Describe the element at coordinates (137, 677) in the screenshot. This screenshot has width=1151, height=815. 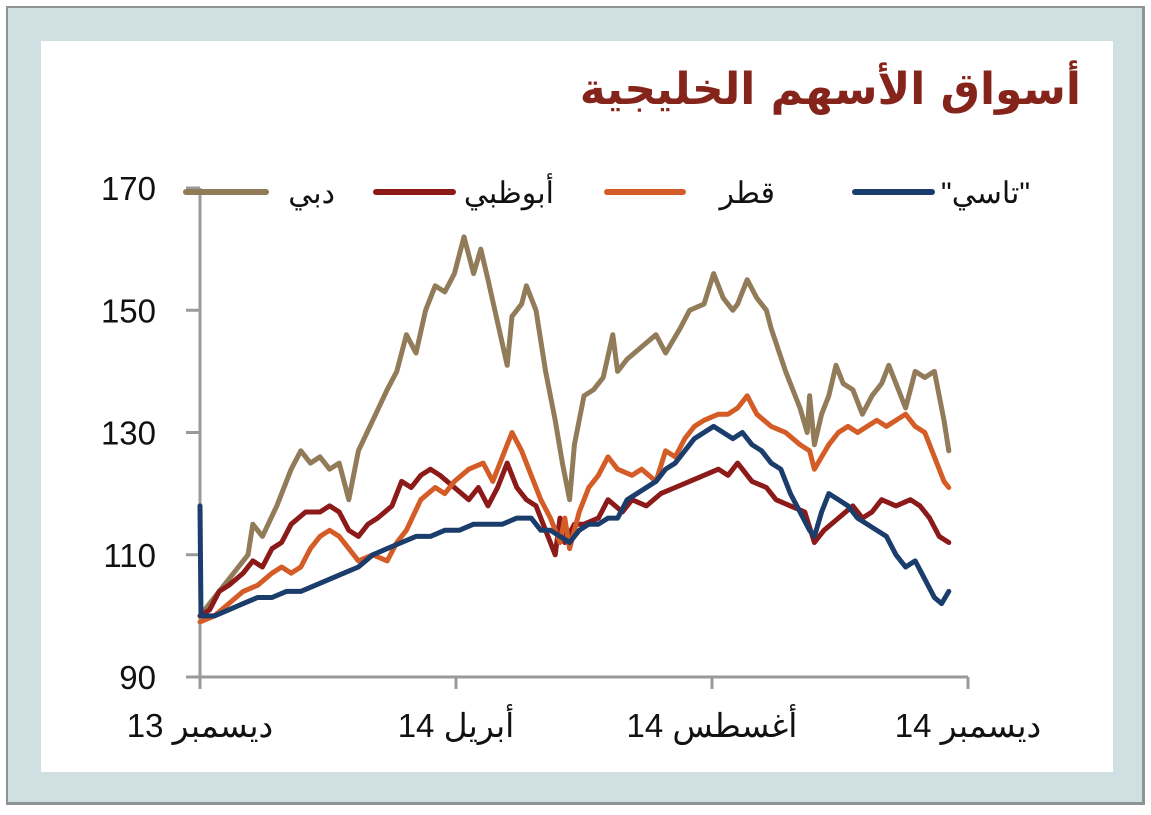
I see `y-tick-label: 90` at that location.